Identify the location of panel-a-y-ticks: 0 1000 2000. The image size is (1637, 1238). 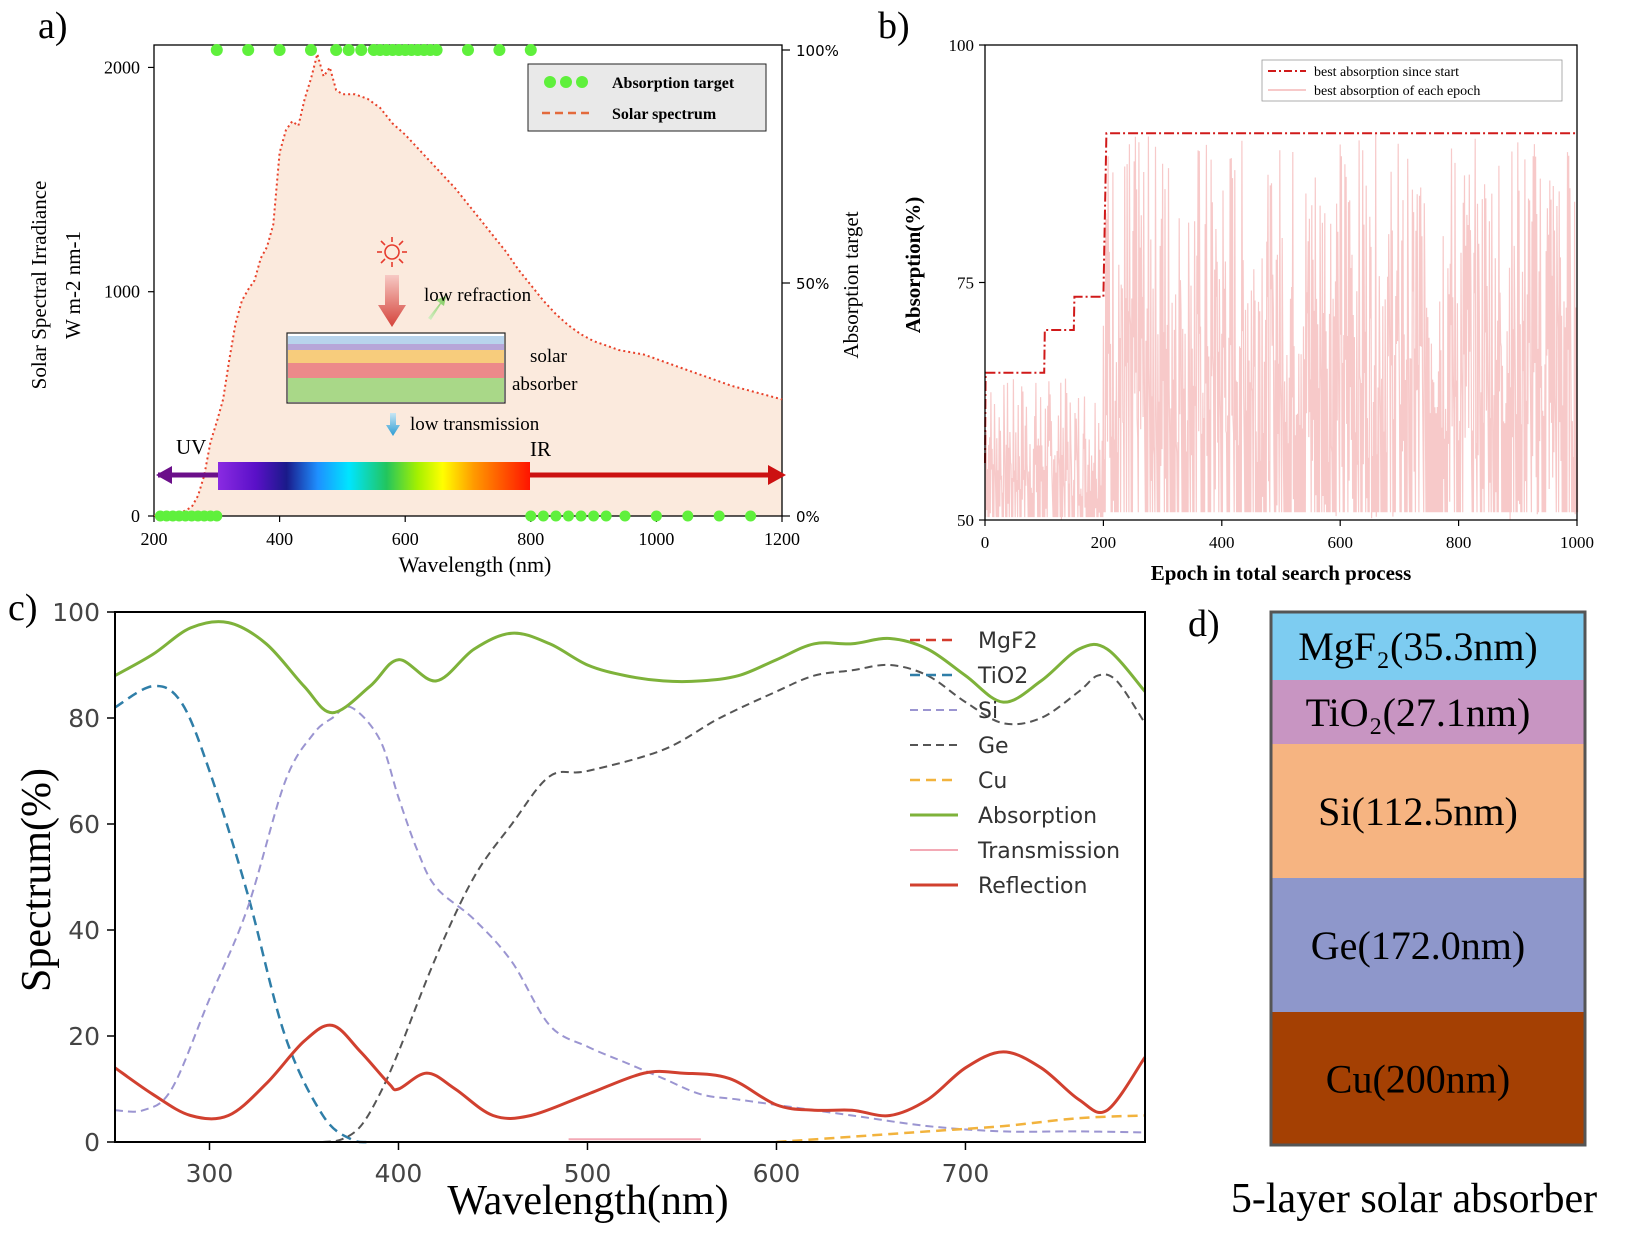
(129, 291).